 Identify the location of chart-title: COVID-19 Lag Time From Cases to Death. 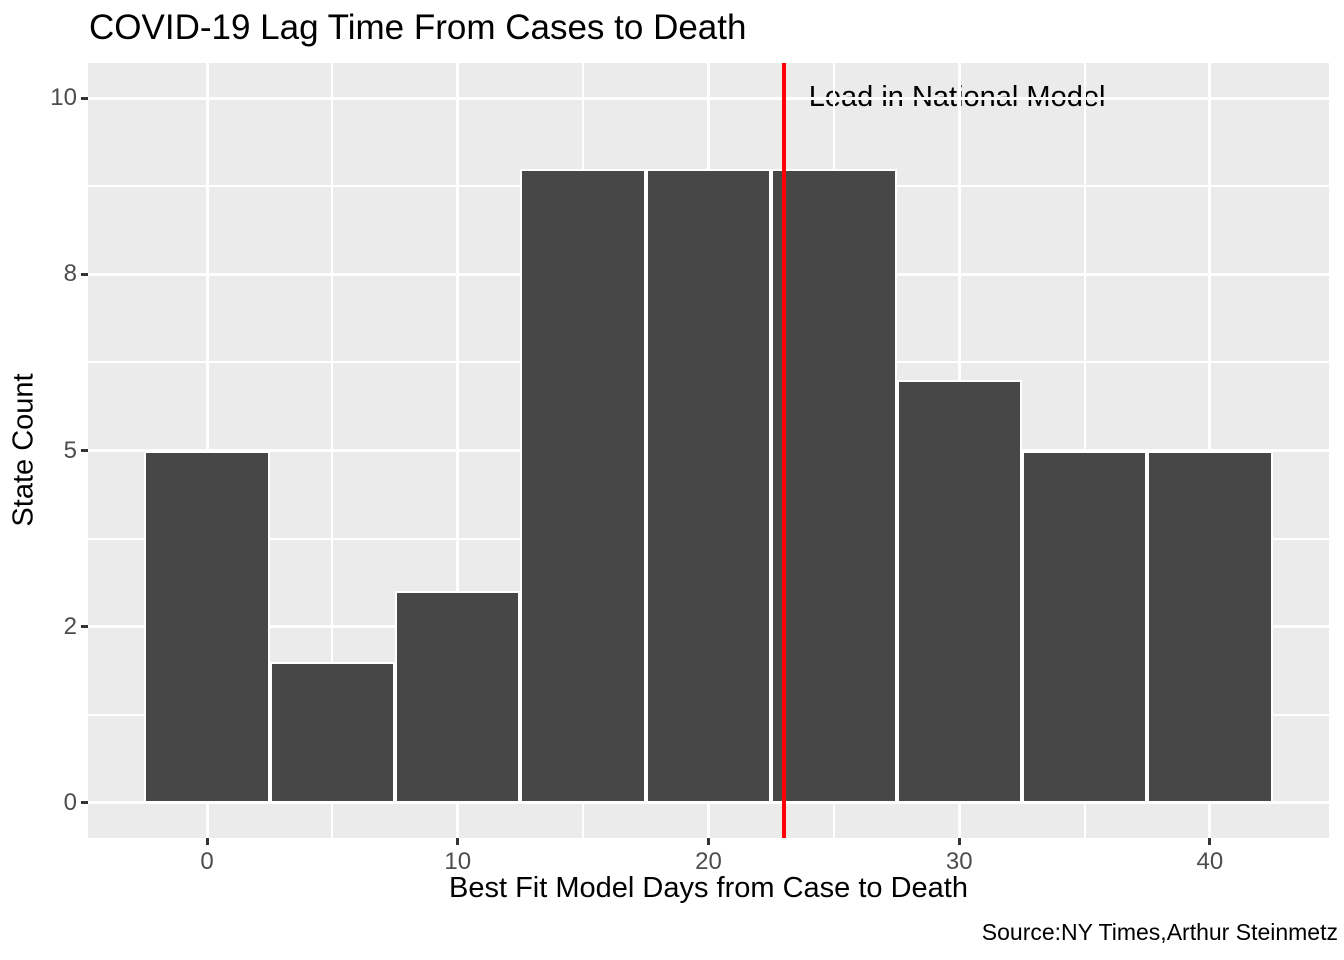
(418, 27).